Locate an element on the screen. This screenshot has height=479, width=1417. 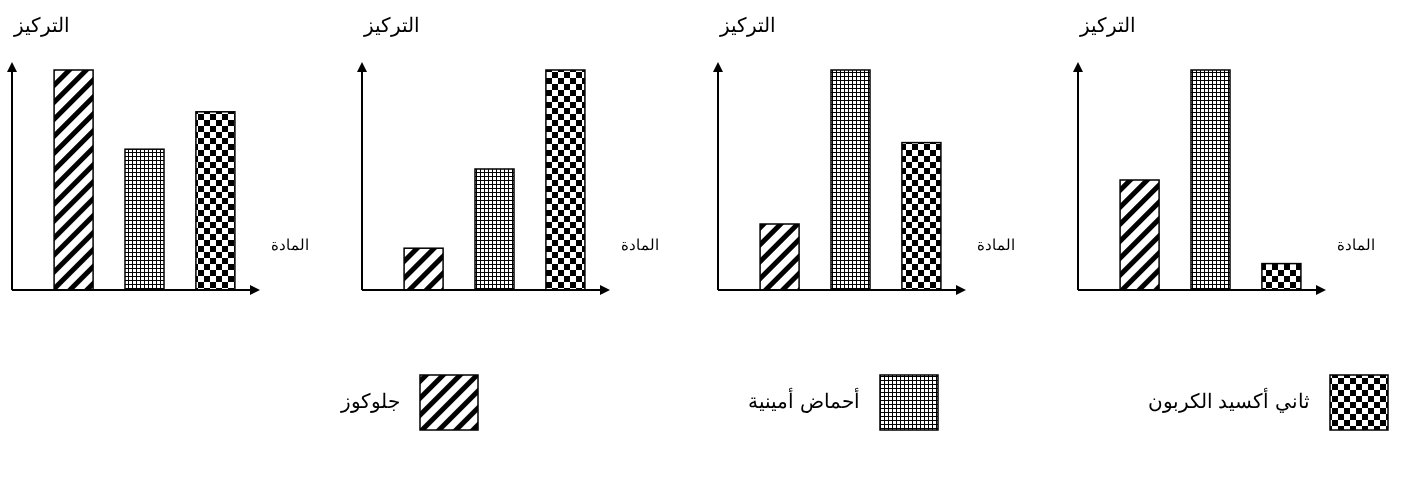
text: ثاني أكسيد الكربون is located at coordinates (1228, 400).